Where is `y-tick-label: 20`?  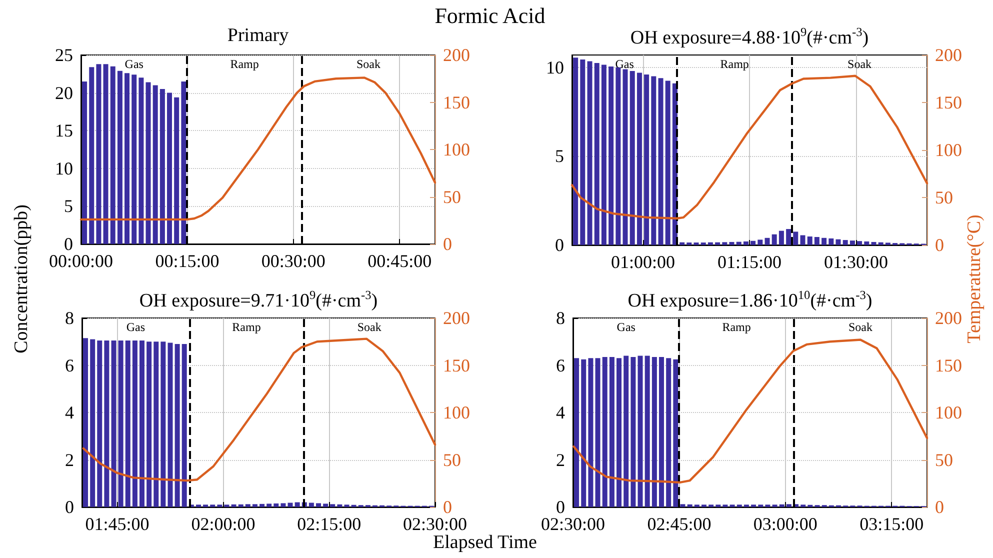
y-tick-label: 20 is located at coordinates (64, 92).